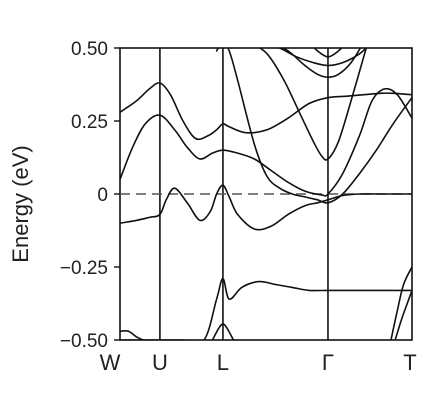 The width and height of the screenshot is (432, 408). What do you see at coordinates (20, 203) in the screenshot?
I see `y-axis-title: Energy (eV)` at bounding box center [20, 203].